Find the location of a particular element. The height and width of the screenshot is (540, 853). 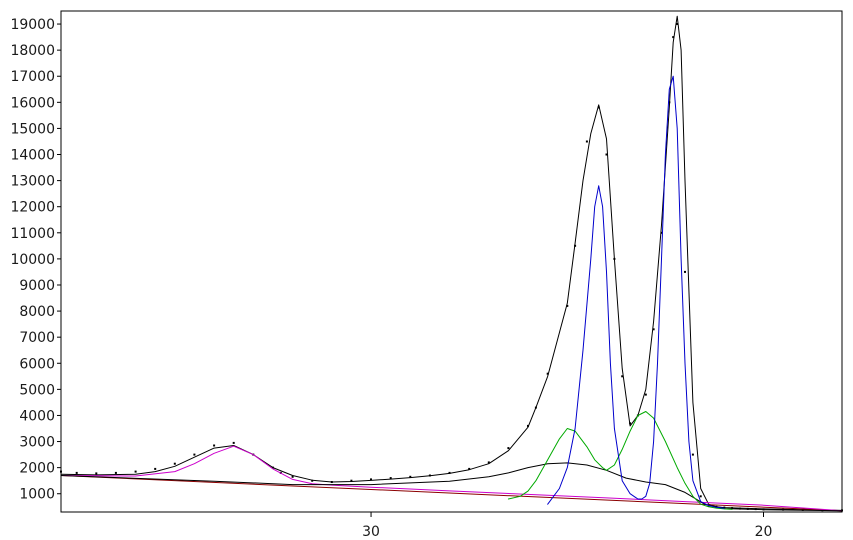

y-tick-label-1: 2000 is located at coordinates (37, 469).